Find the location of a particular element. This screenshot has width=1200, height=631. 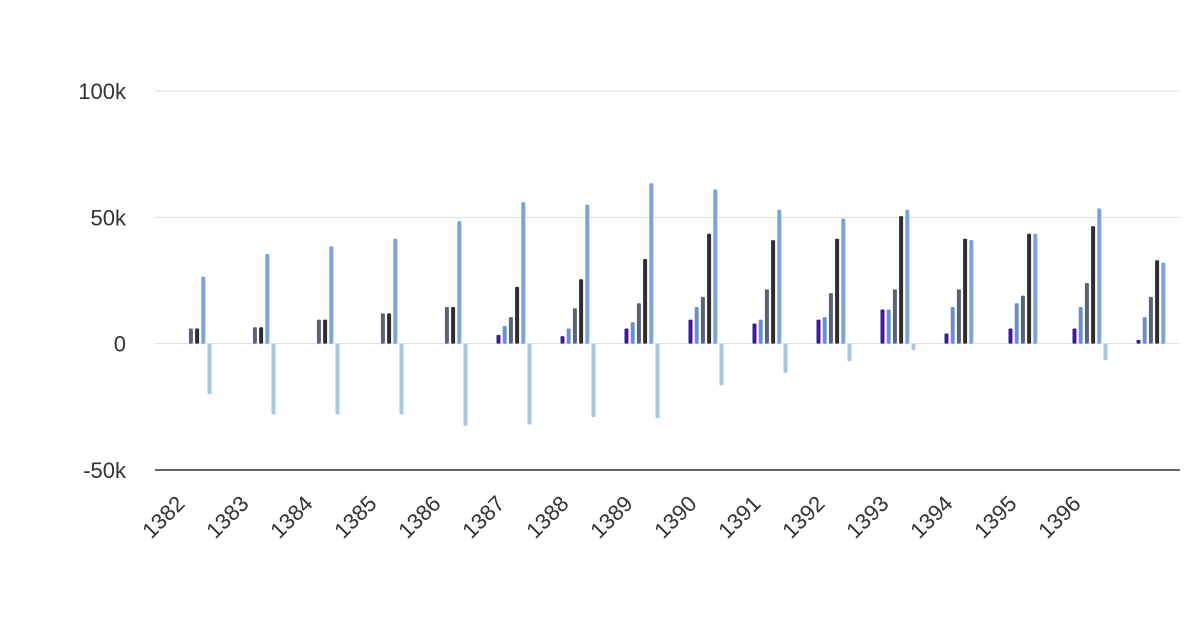

x-tick-label: 1382 is located at coordinates (163, 517).